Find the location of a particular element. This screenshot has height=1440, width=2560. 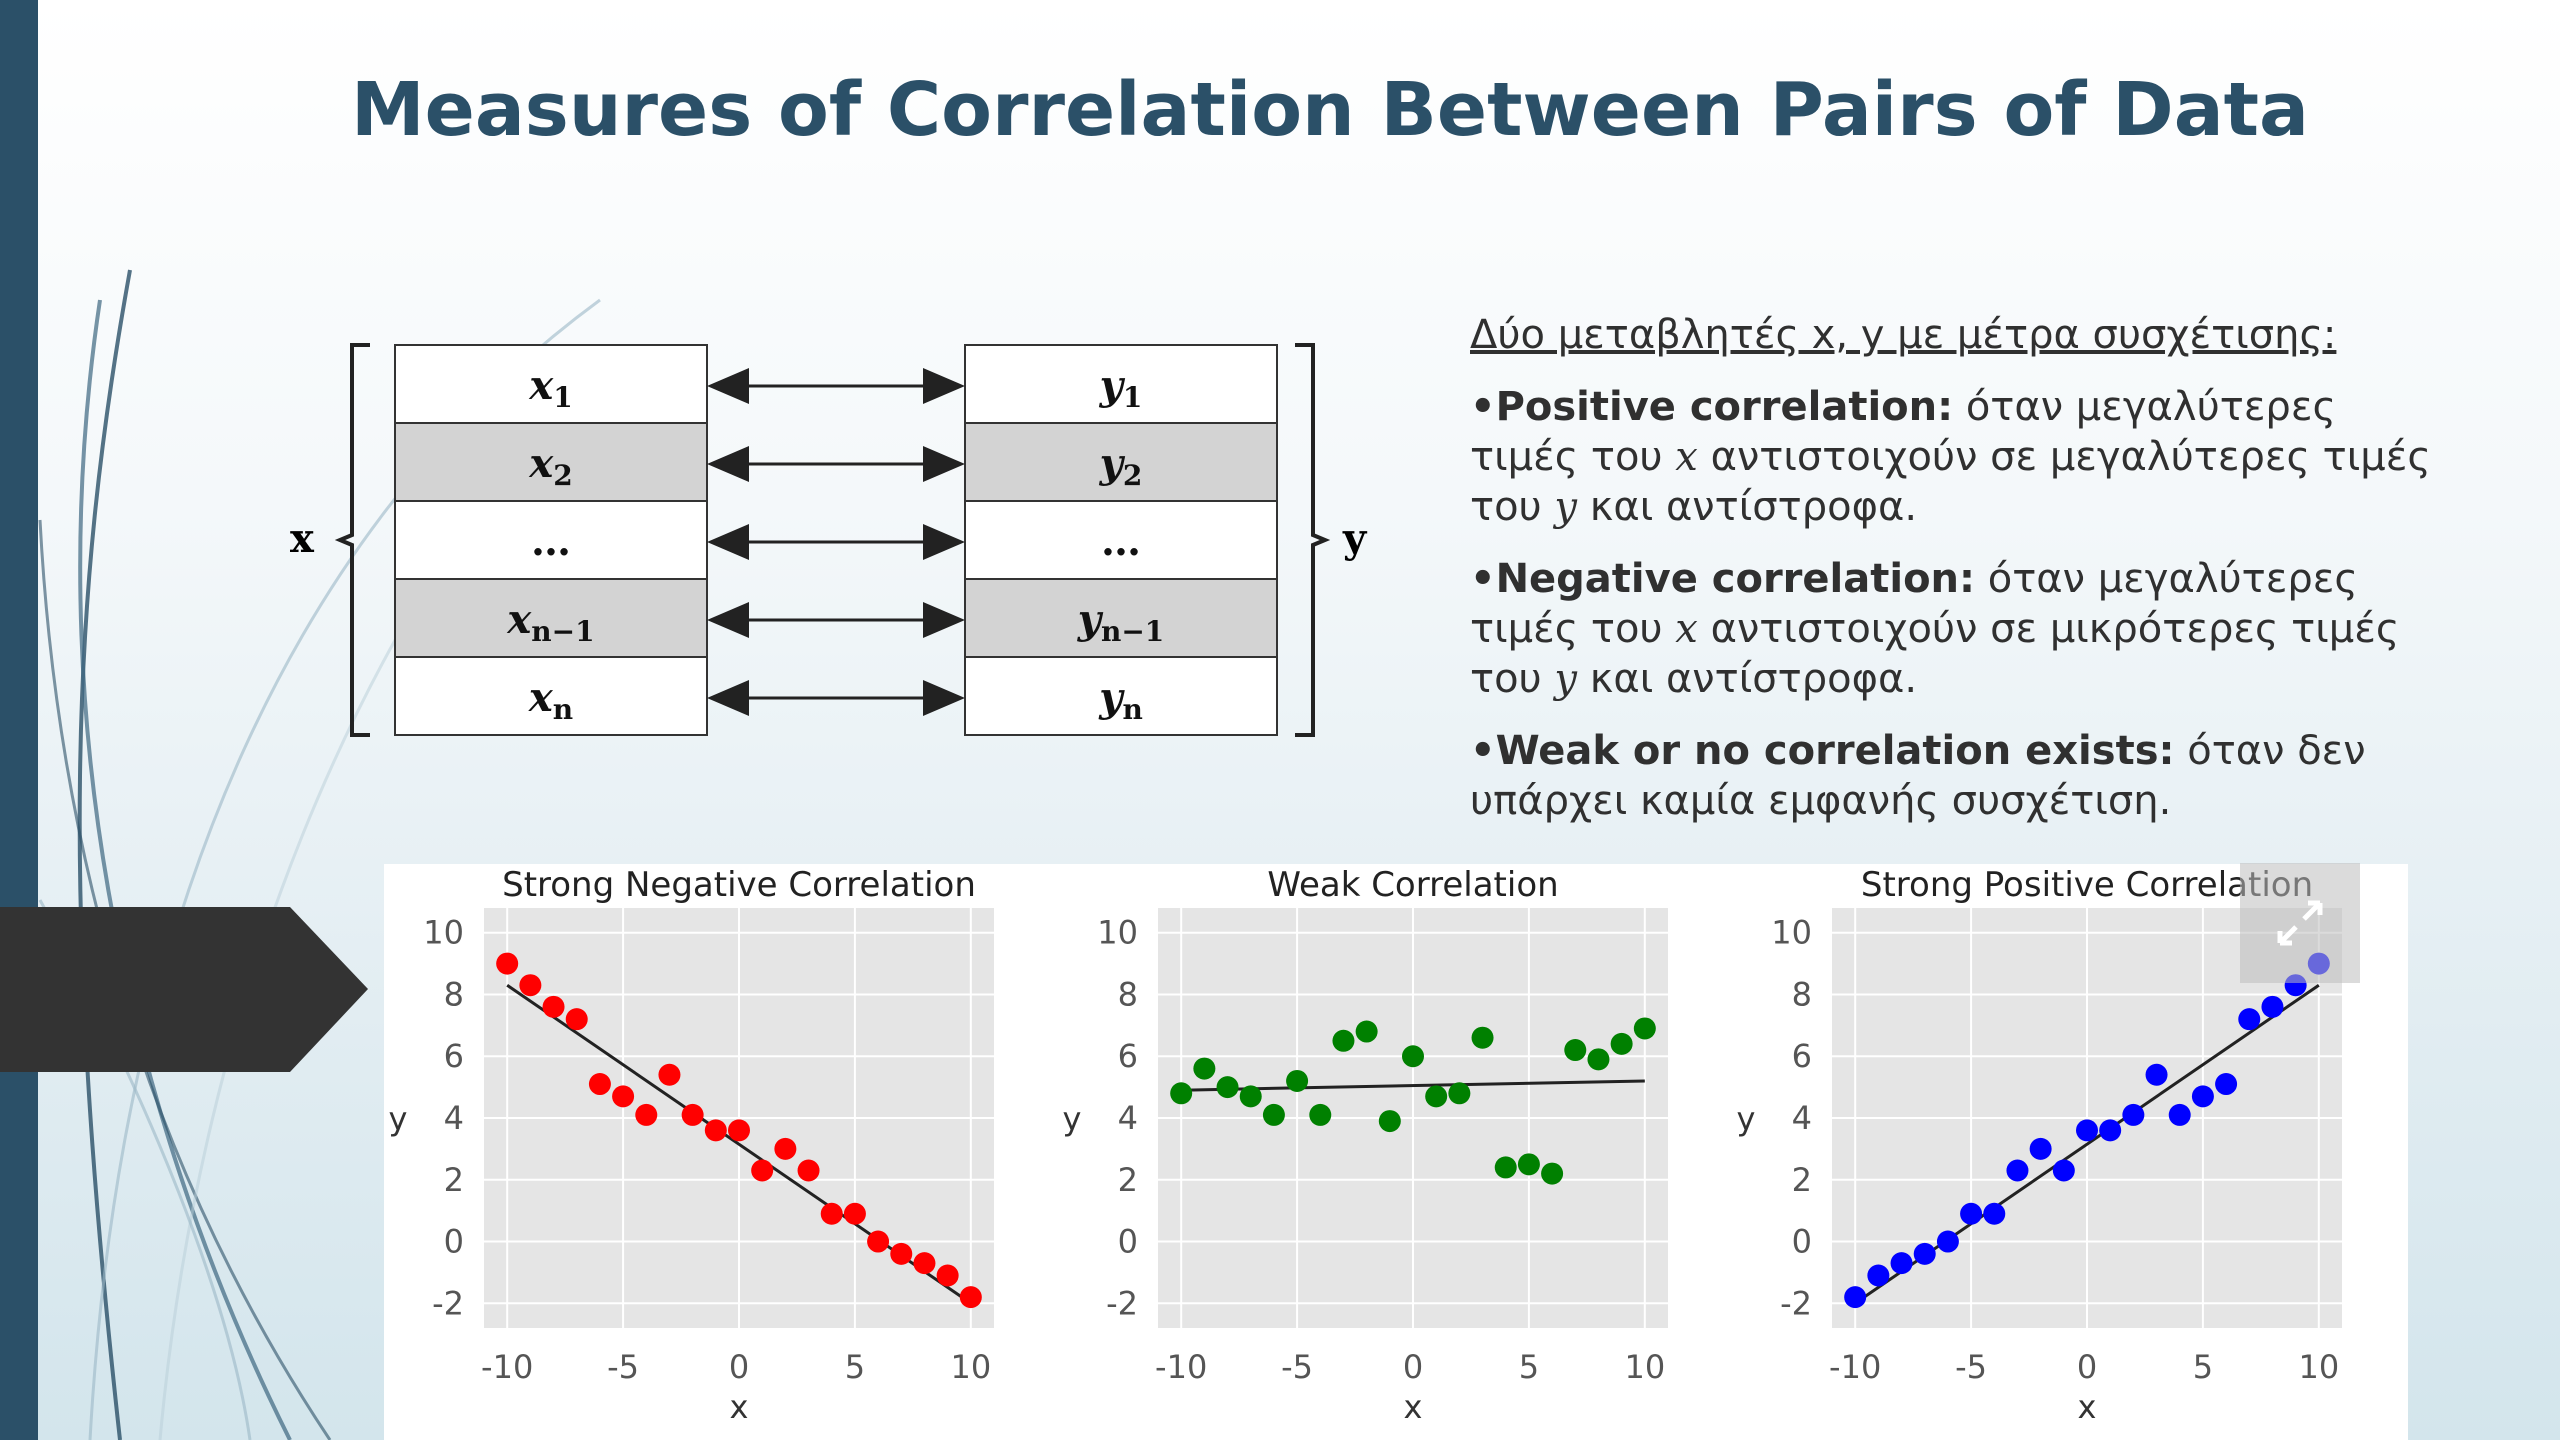

chart-title: Strong Positive Correlation is located at coordinates (2087, 885).